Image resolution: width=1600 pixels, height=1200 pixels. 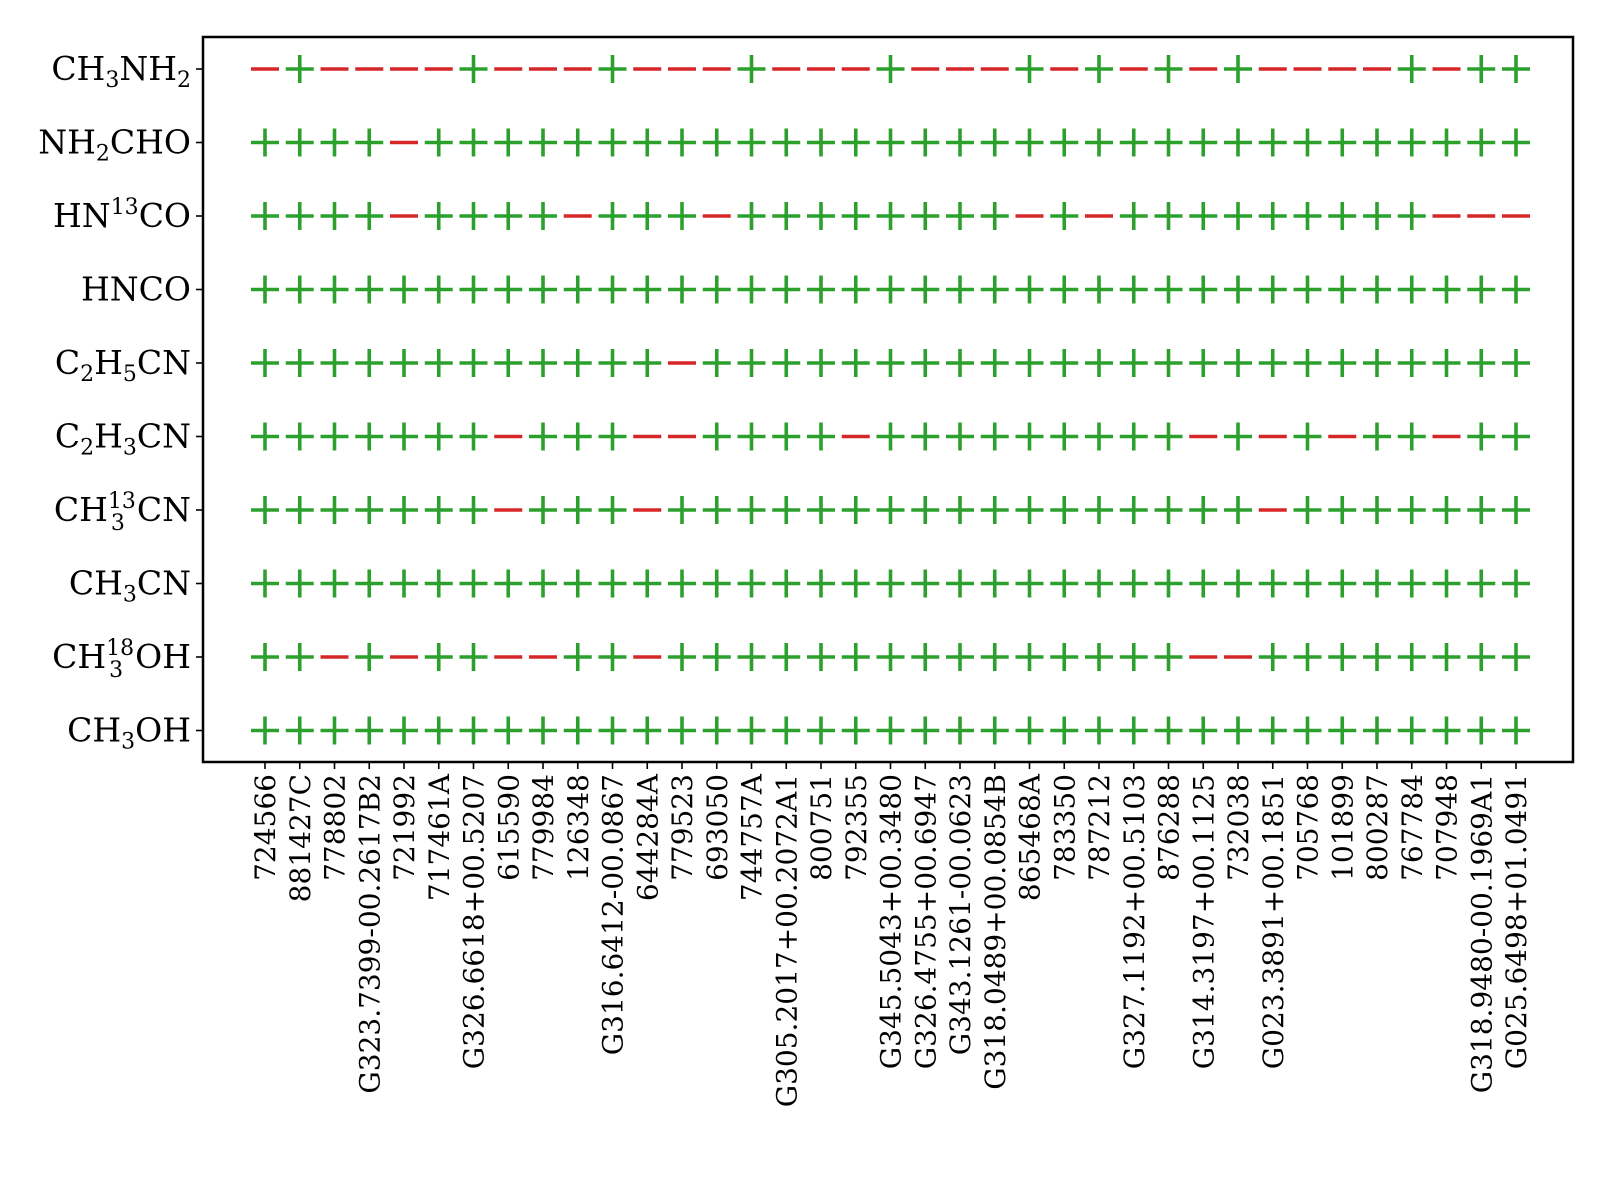 I want to click on y-tick-label: HN13​CO, so click(x=122, y=215).